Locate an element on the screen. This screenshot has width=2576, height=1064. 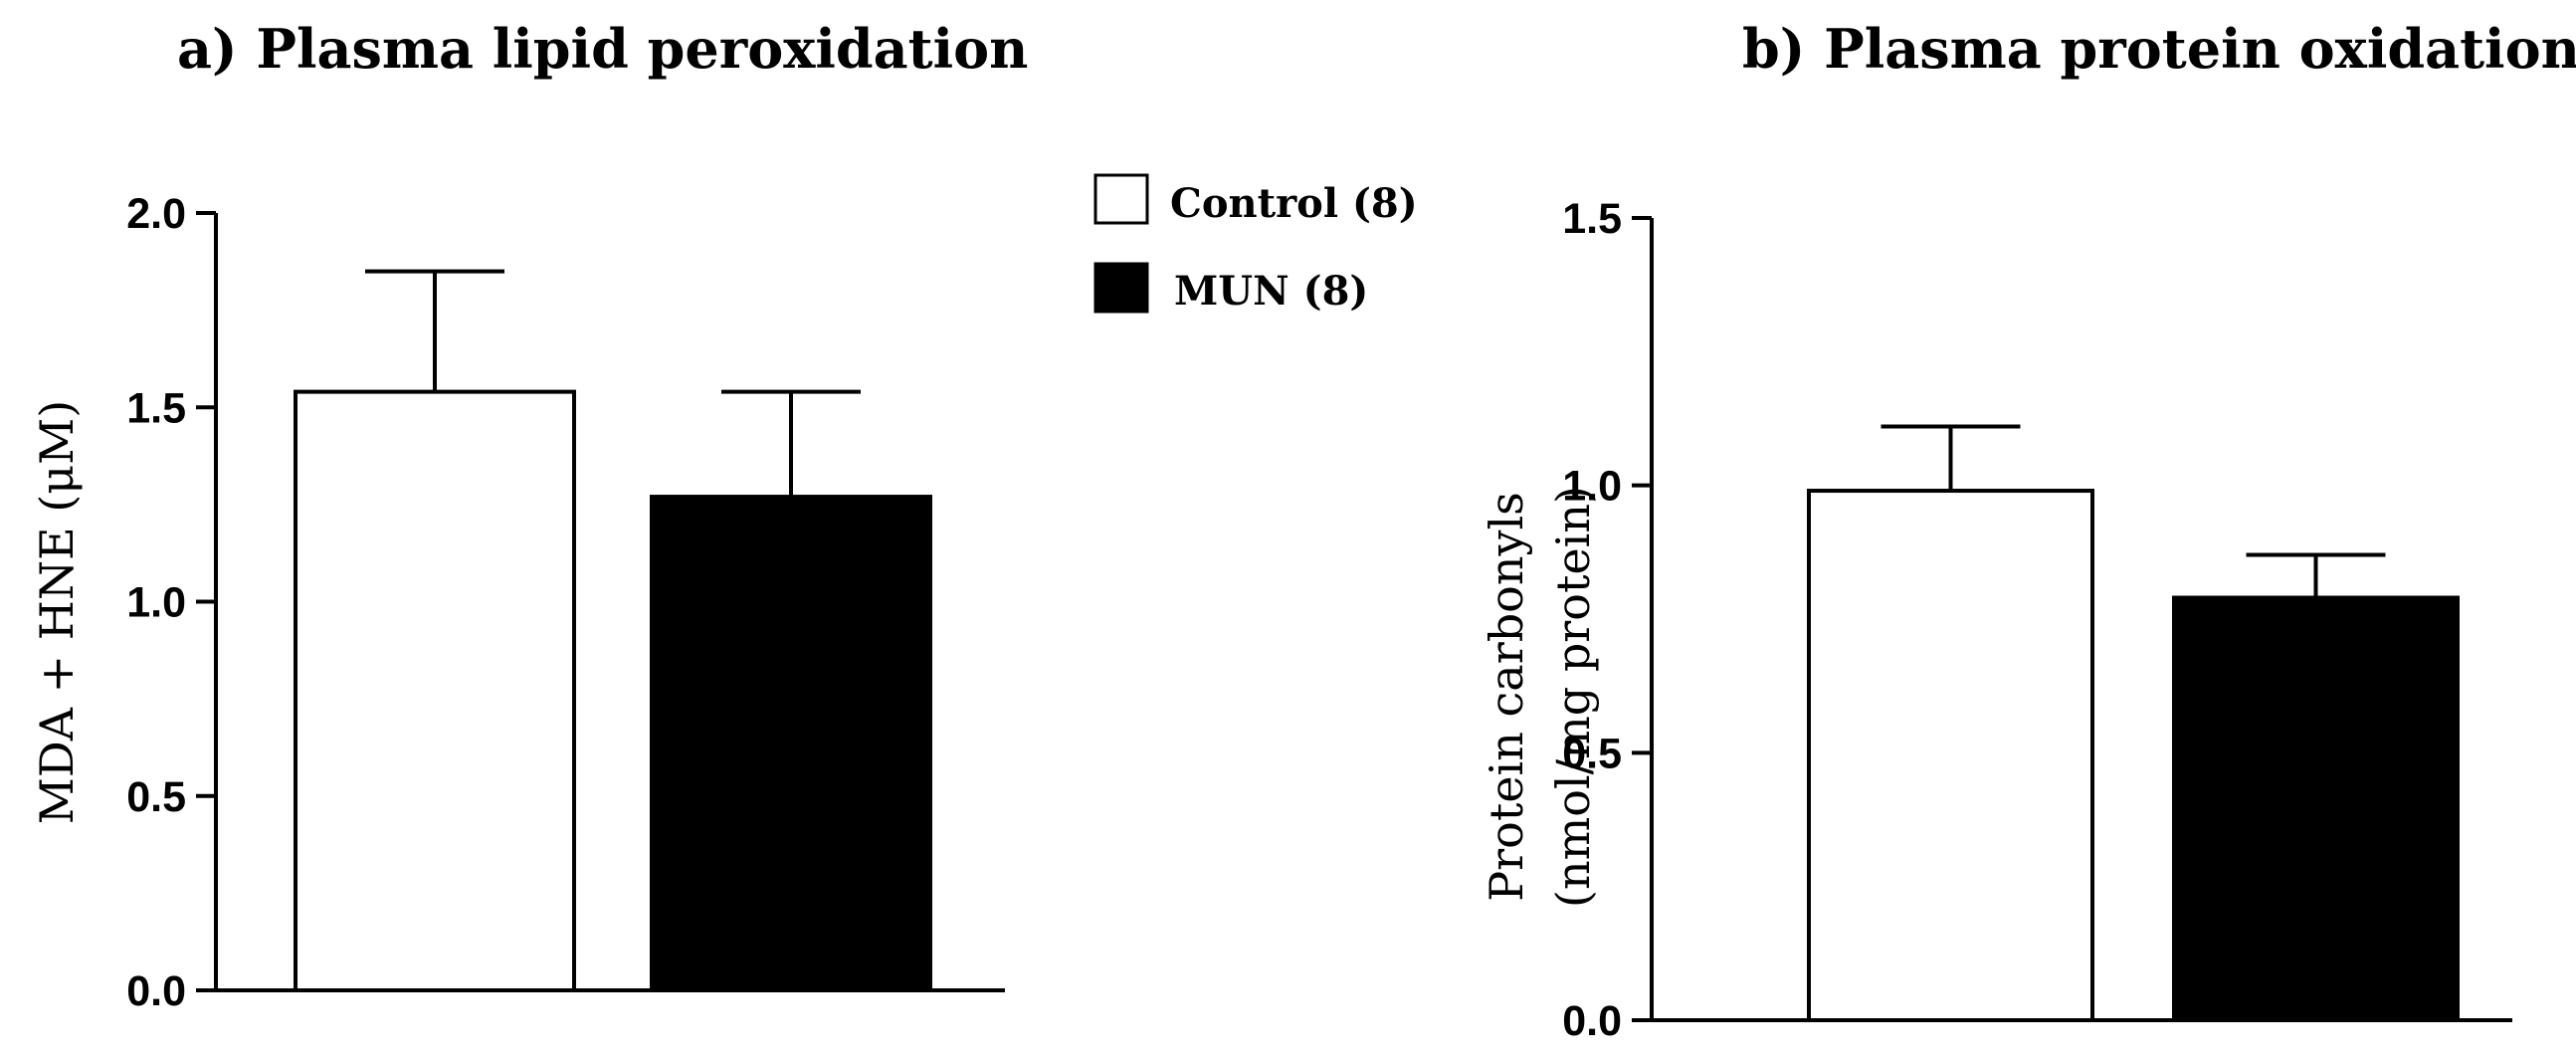
panel-b-y-tick-label-0: 0.0 is located at coordinates (1592, 1021).